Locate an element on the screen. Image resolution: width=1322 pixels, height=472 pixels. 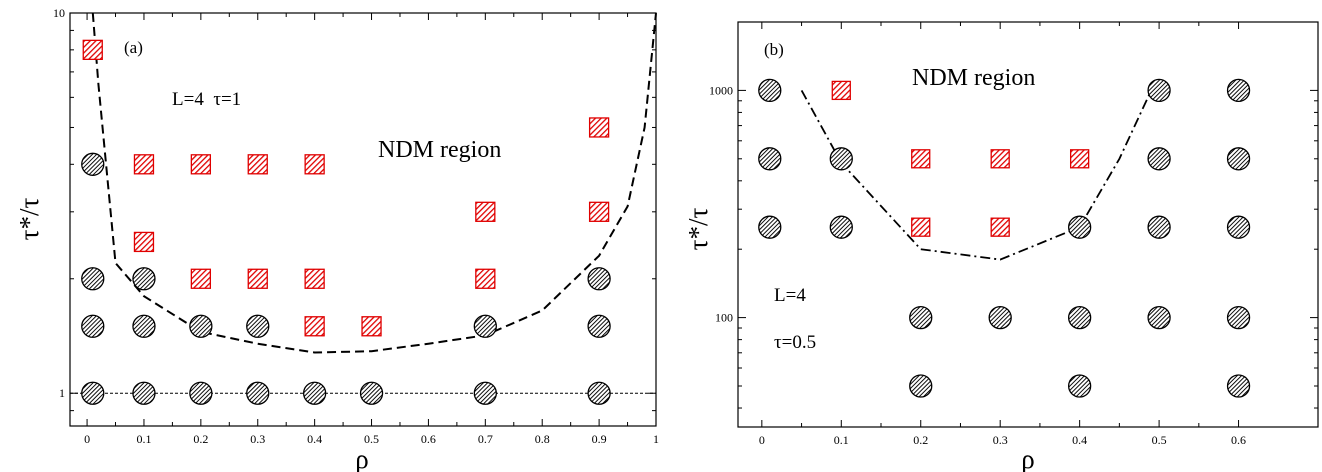
annotation-L-b: L=4 is located at coordinates (790, 295).